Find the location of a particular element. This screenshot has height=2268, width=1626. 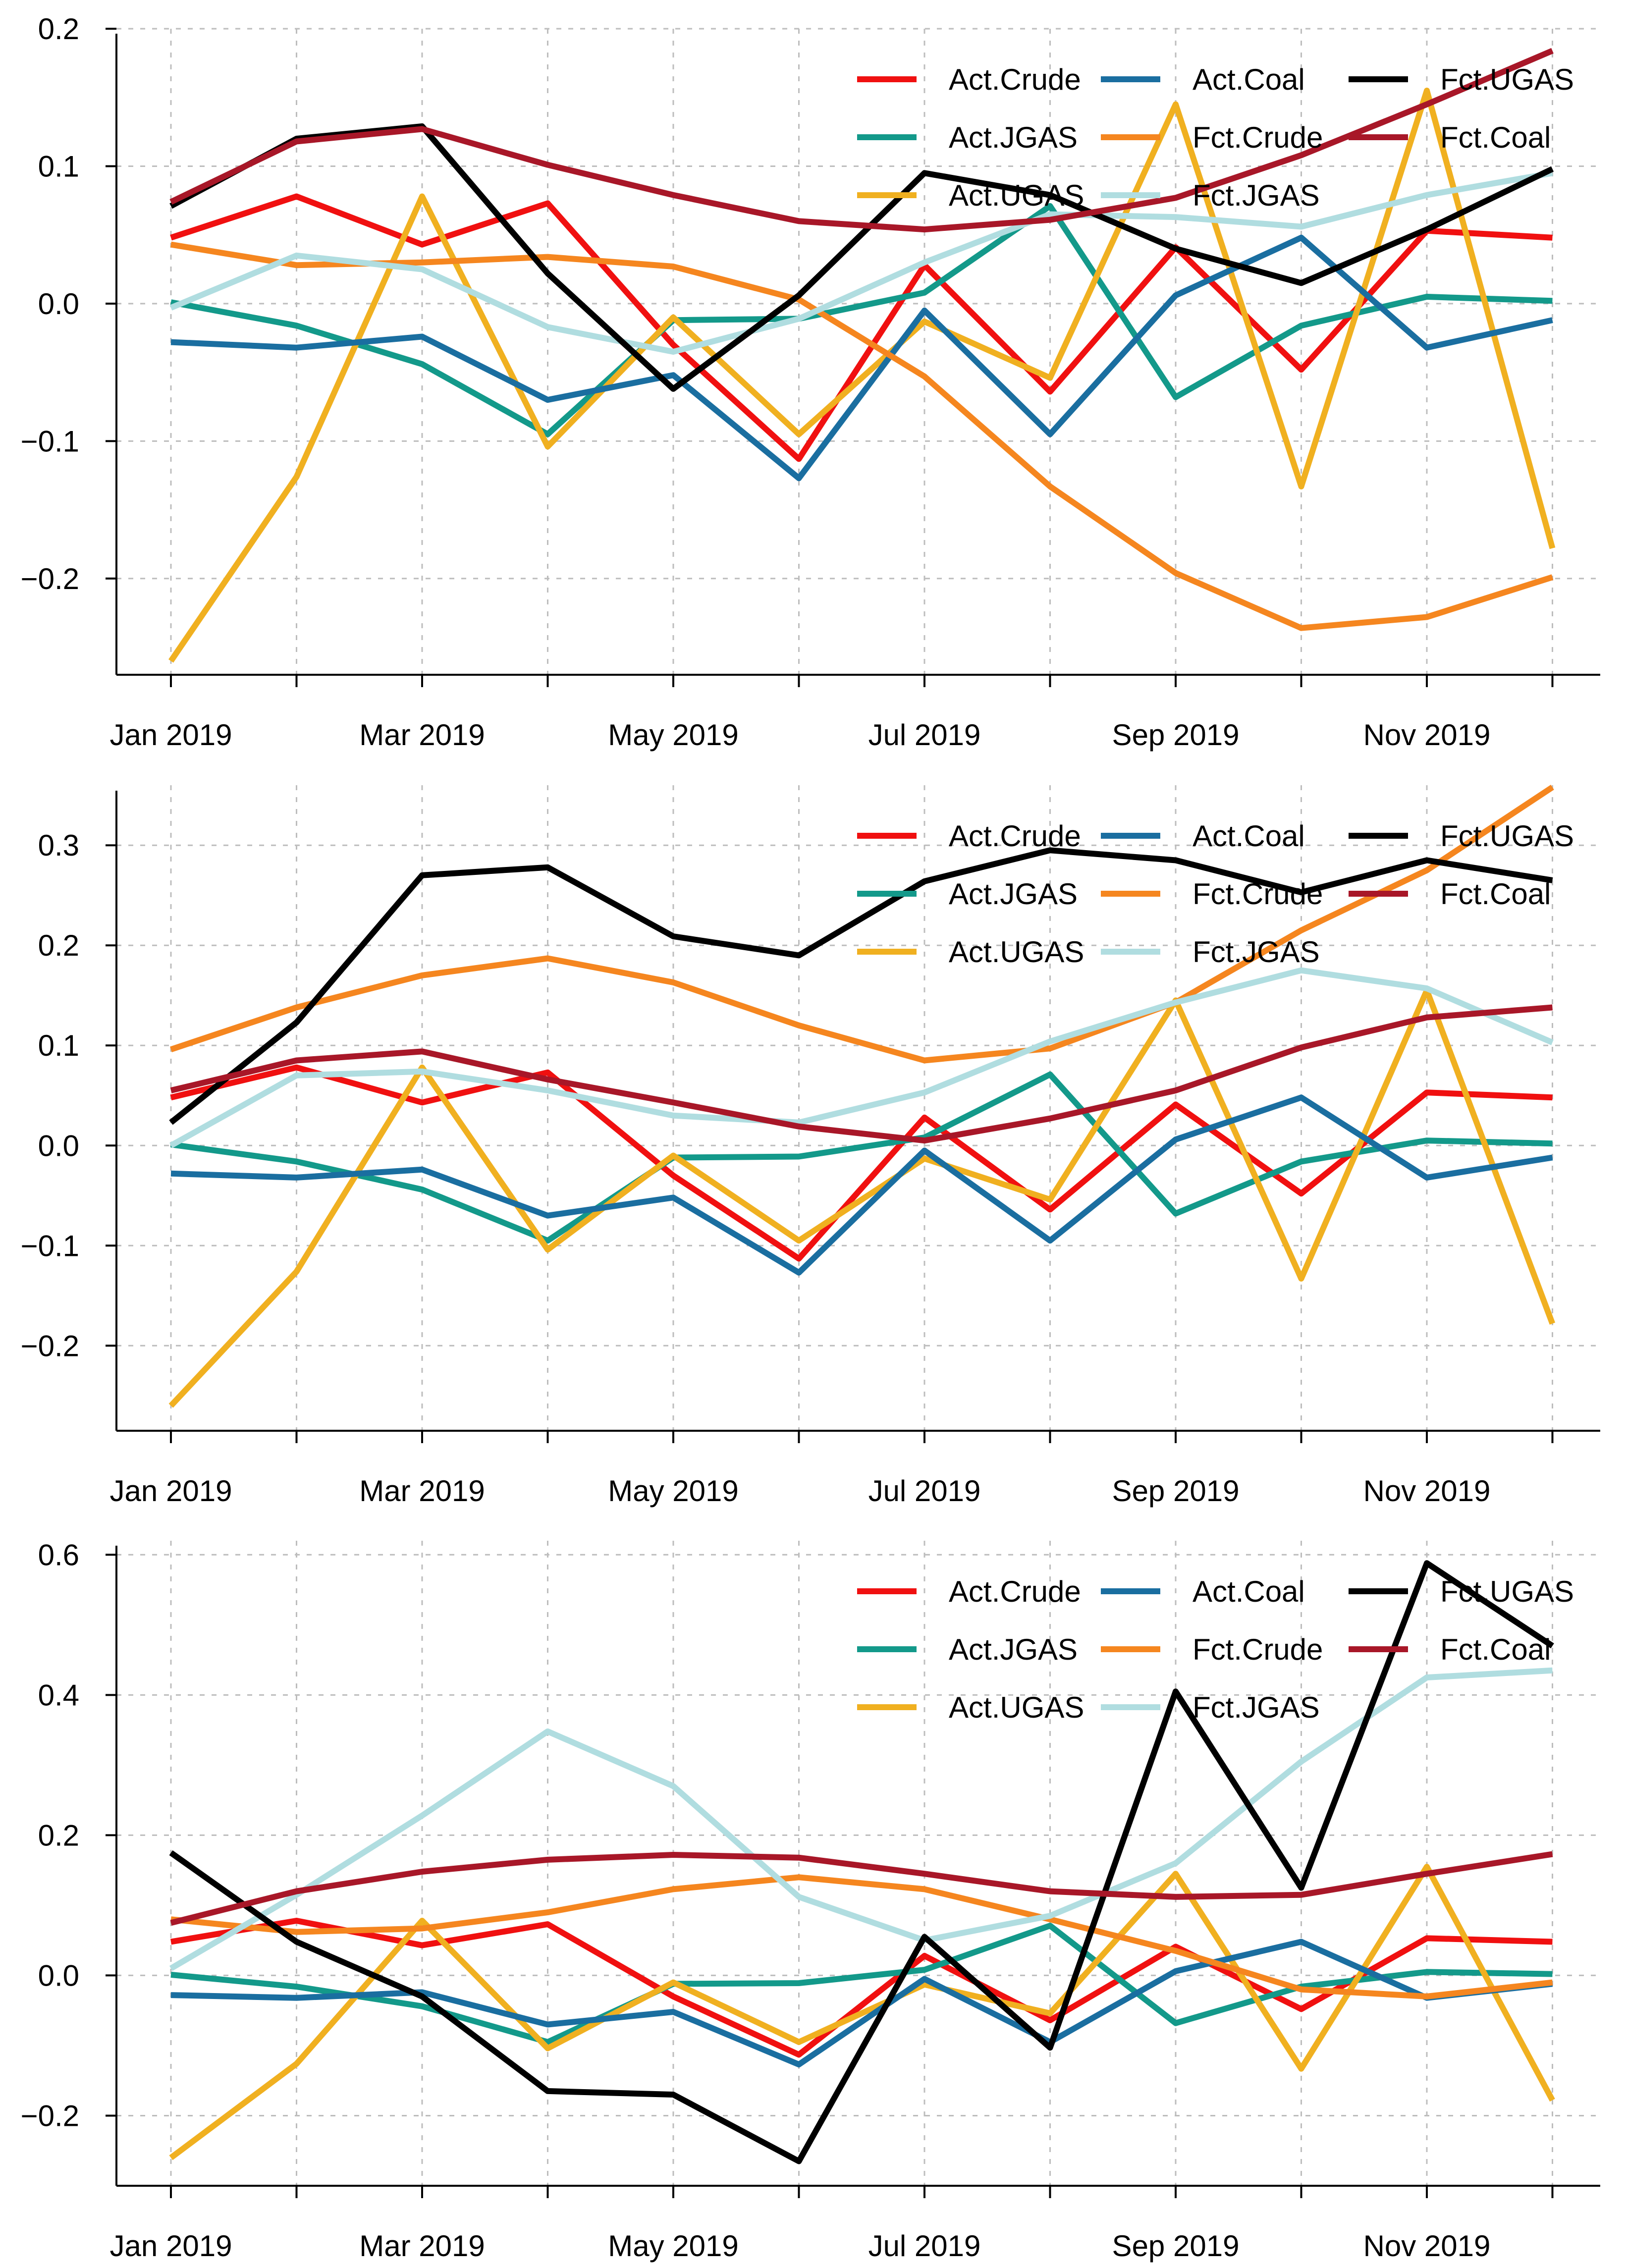

y-tick-label: 0.4 is located at coordinates (58, 1695).